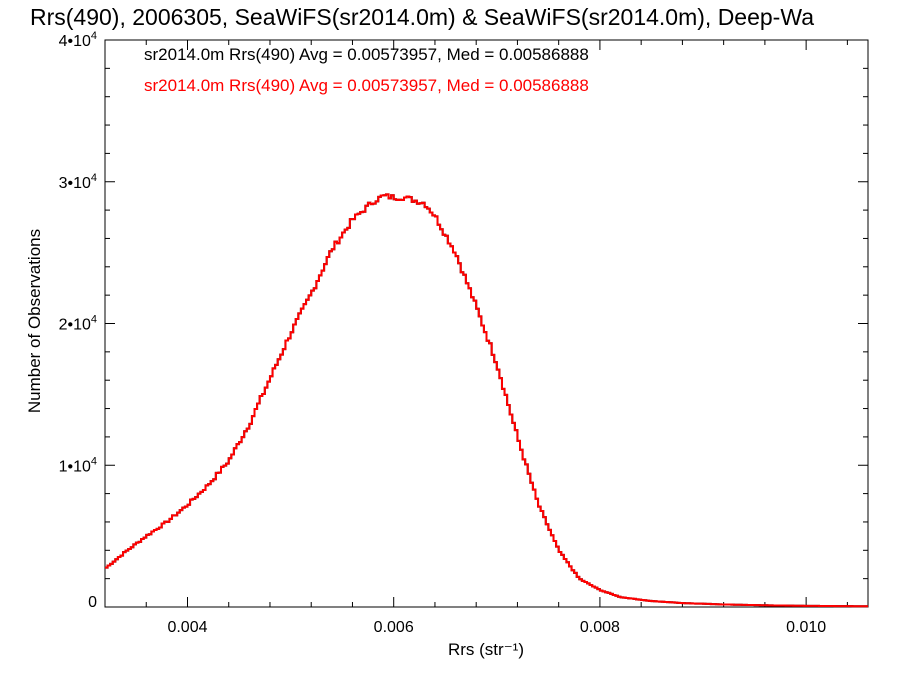 The height and width of the screenshot is (675, 900). Describe the element at coordinates (34, 321) in the screenshot. I see `y-axis-label: Number of Observations` at that location.